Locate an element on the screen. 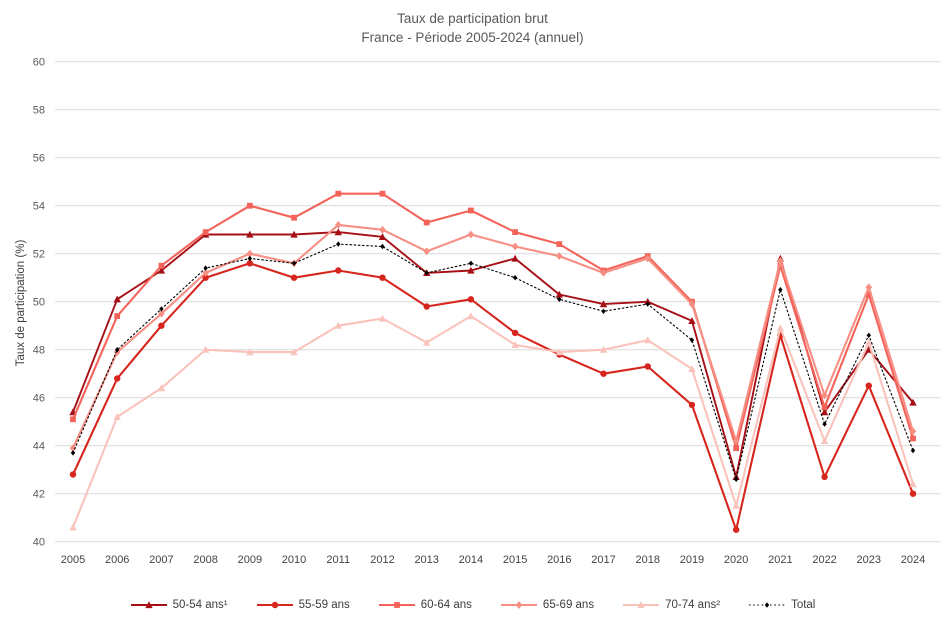  x-tick-label: 2013 is located at coordinates (426, 560).